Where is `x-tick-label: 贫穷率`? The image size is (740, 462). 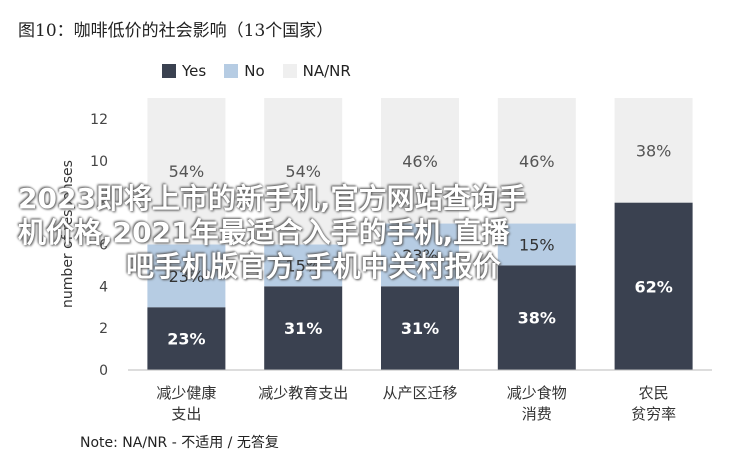 x-tick-label: 贫穷率 is located at coordinates (653, 414).